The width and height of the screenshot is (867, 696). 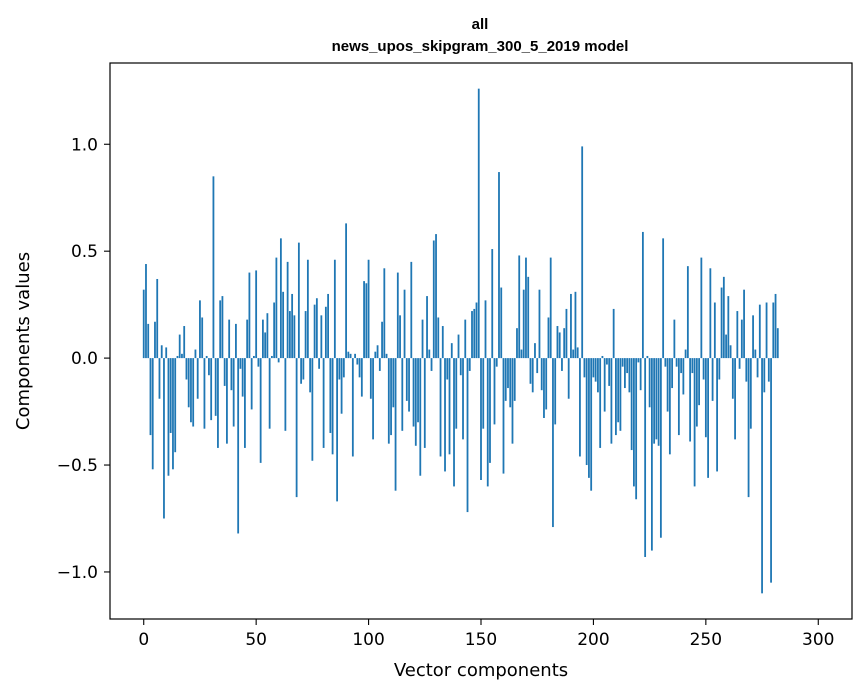 What do you see at coordinates (481, 670) in the screenshot?
I see `x-axis-label: Vector components` at bounding box center [481, 670].